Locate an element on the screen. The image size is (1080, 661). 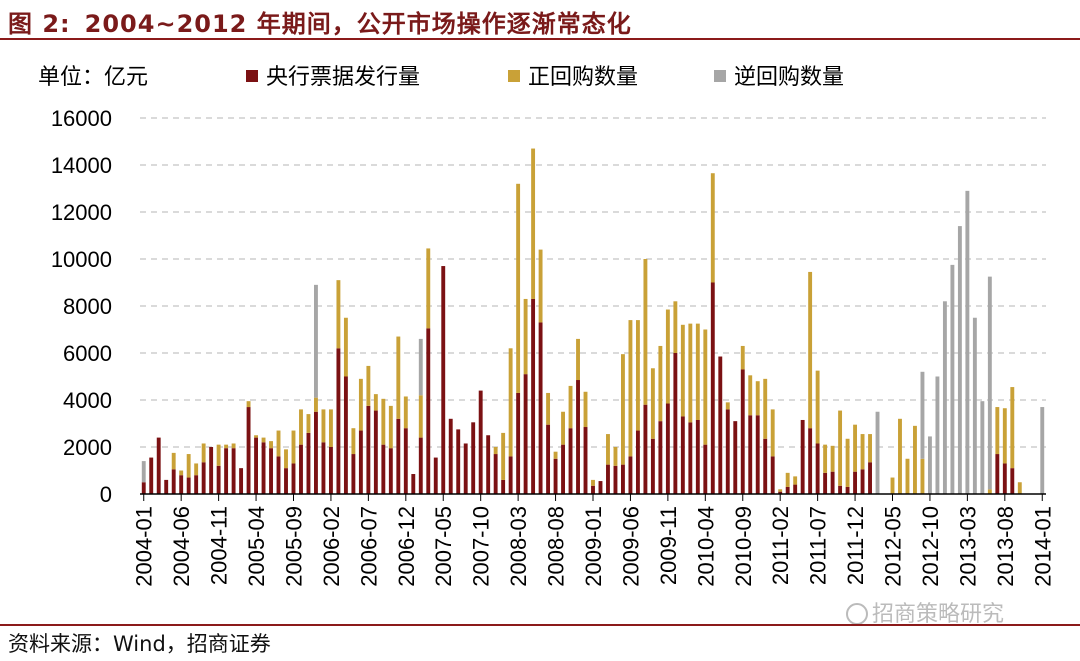
y-tick-label: 10000 is located at coordinates (81, 259).